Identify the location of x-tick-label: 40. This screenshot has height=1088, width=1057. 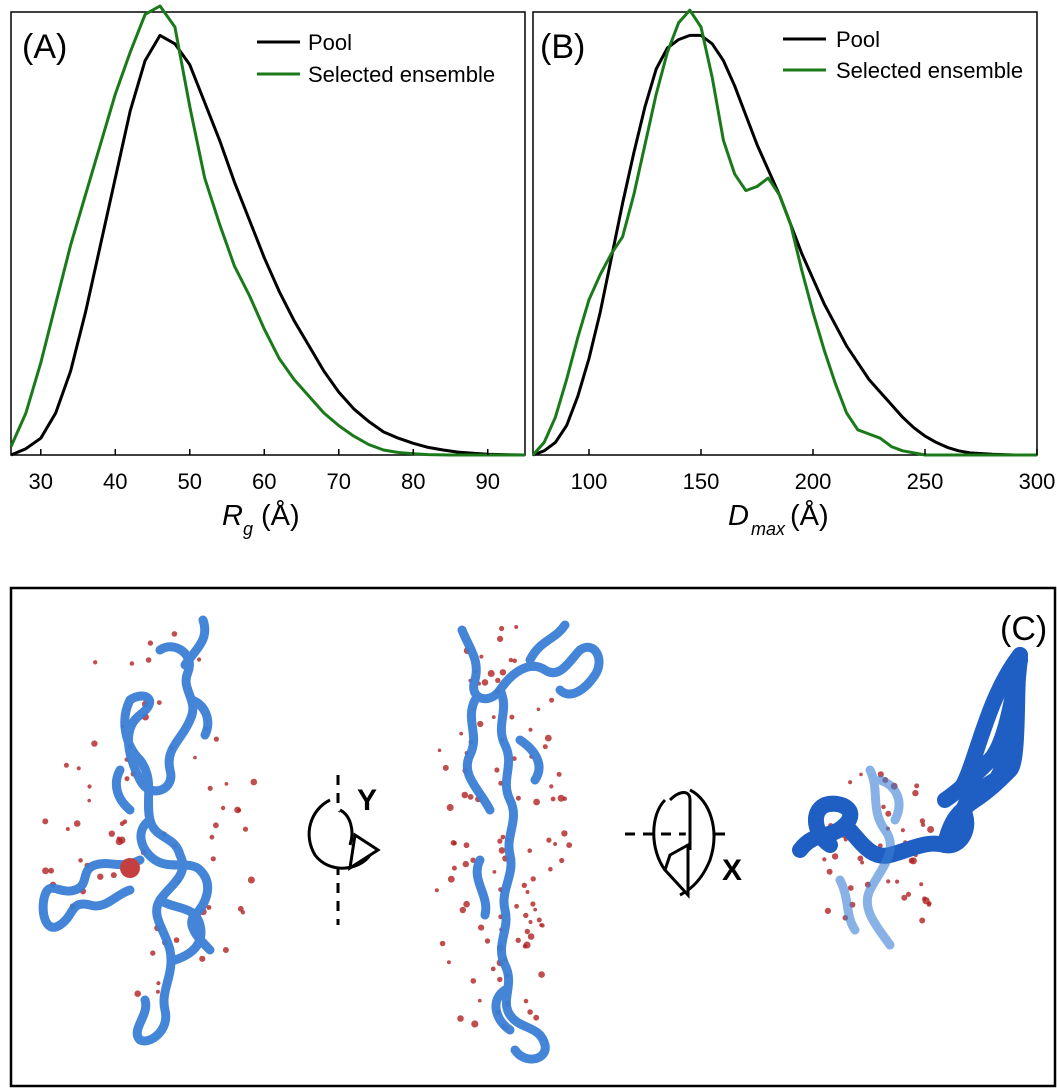
(115, 481).